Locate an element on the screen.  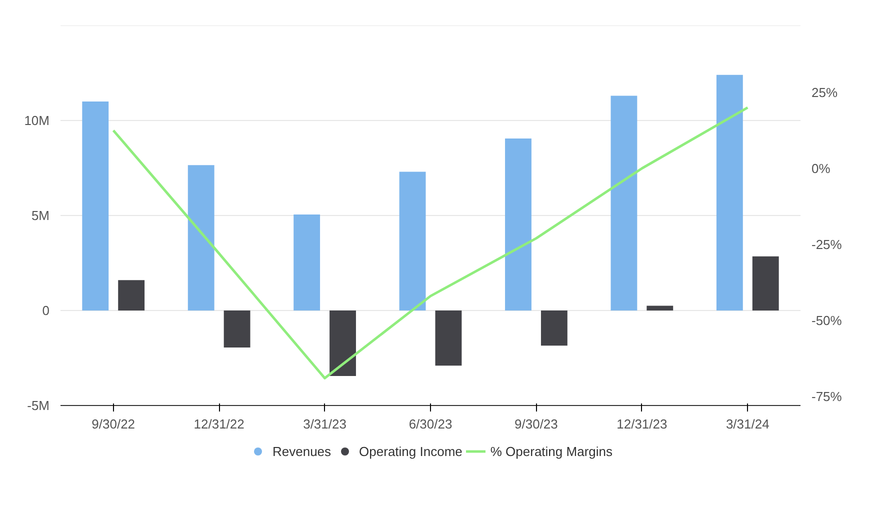
y2-tick-label: -75% is located at coordinates (827, 396).